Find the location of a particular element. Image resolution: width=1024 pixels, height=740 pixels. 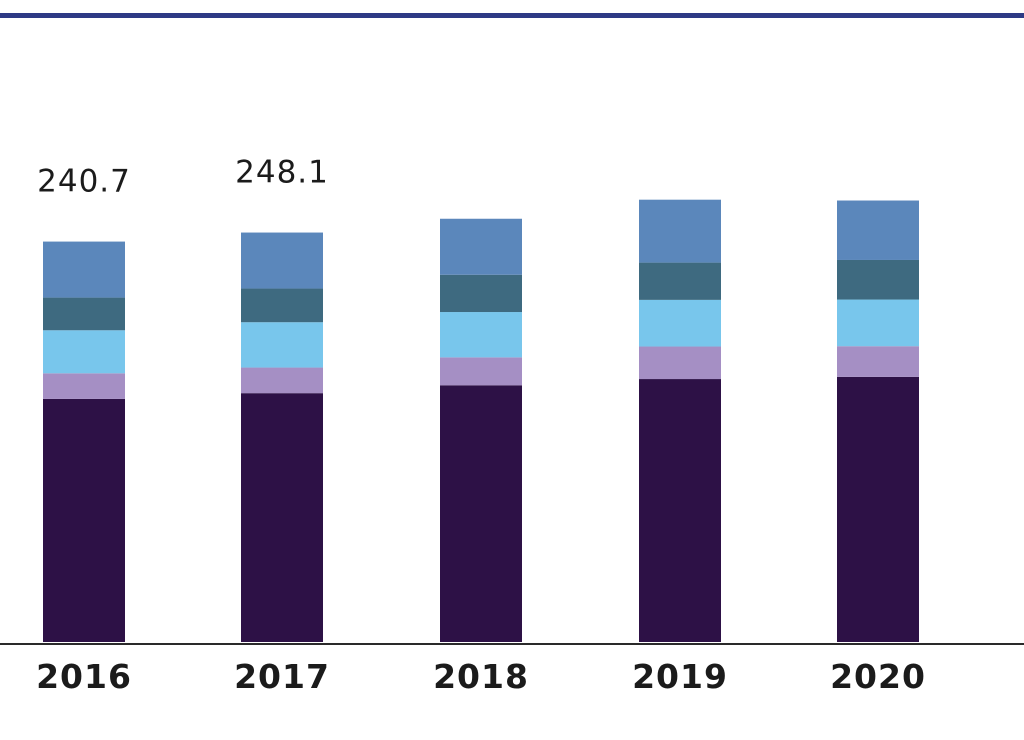

data-labels: 240.7 248.1 is located at coordinates (183, 177).